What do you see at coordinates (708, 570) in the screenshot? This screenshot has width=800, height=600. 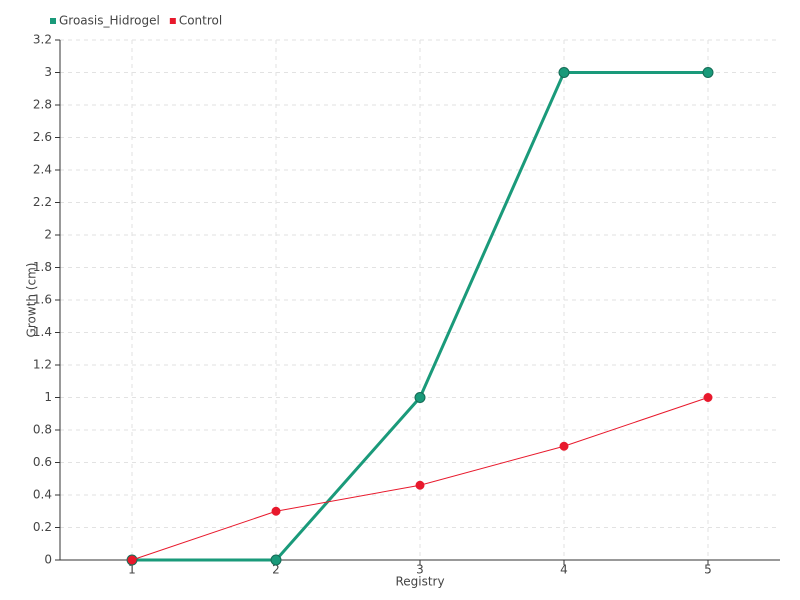 I see `x-tick-label: 5` at bounding box center [708, 570].